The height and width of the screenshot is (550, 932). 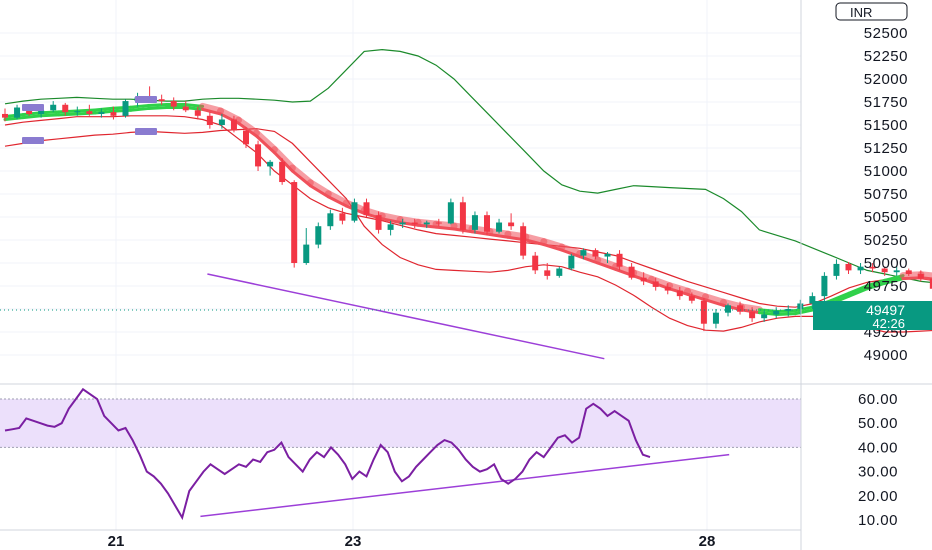 What do you see at coordinates (707, 541) in the screenshot?
I see `date-tick-label: 28` at bounding box center [707, 541].